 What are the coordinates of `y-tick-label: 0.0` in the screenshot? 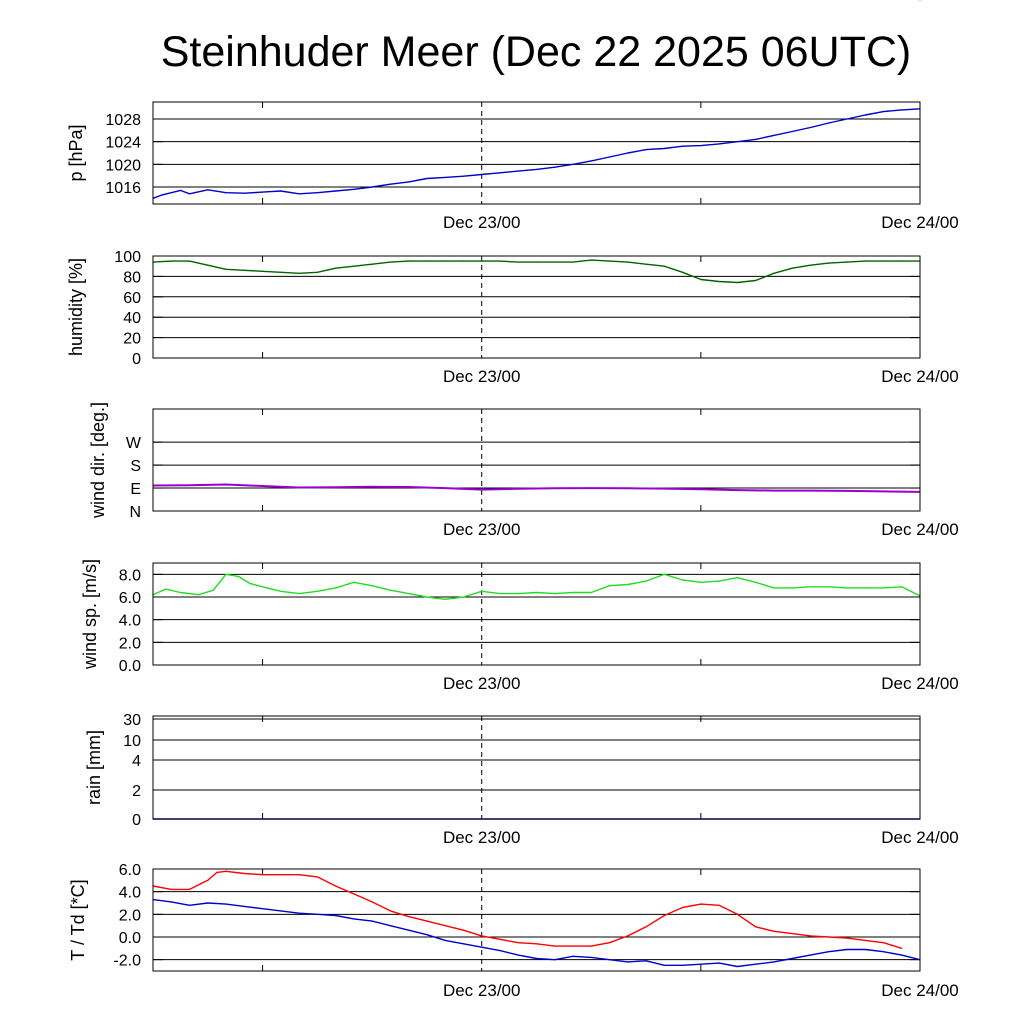 It's located at (130, 938).